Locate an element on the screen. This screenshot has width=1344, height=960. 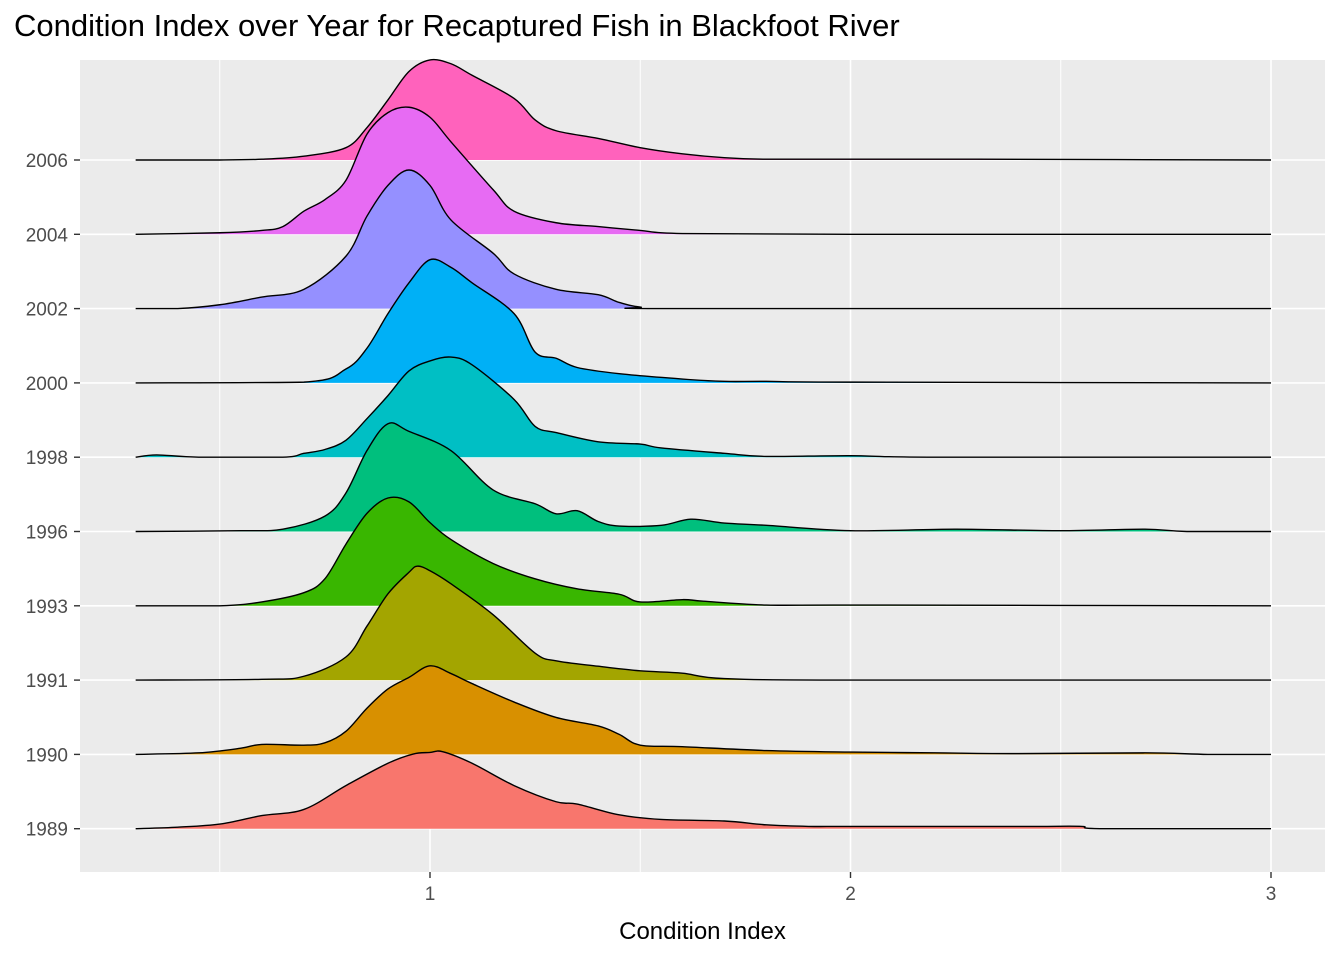
ridge-line-2002 is located at coordinates (703, 239).